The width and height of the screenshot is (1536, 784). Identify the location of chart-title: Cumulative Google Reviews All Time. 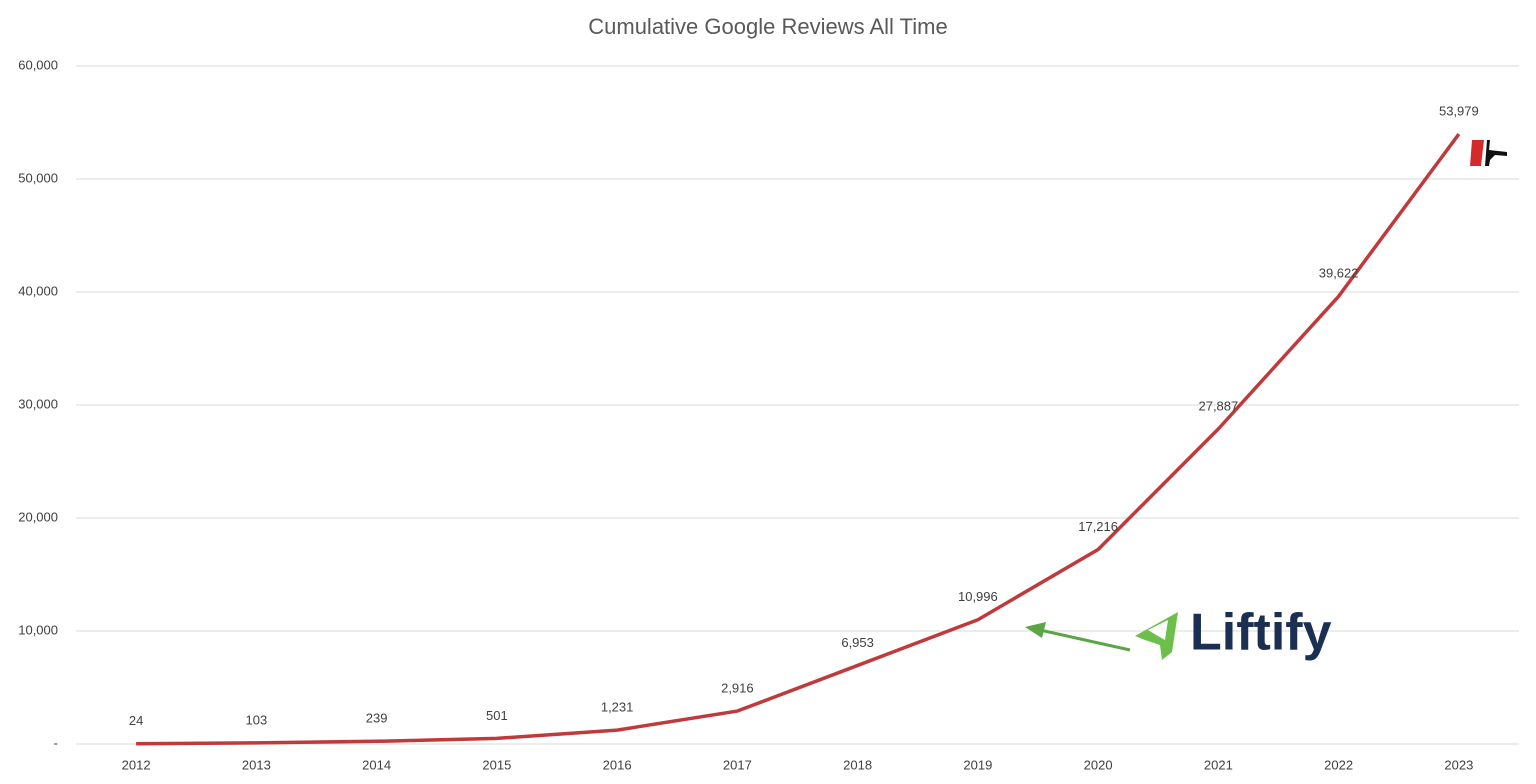
(767, 26).